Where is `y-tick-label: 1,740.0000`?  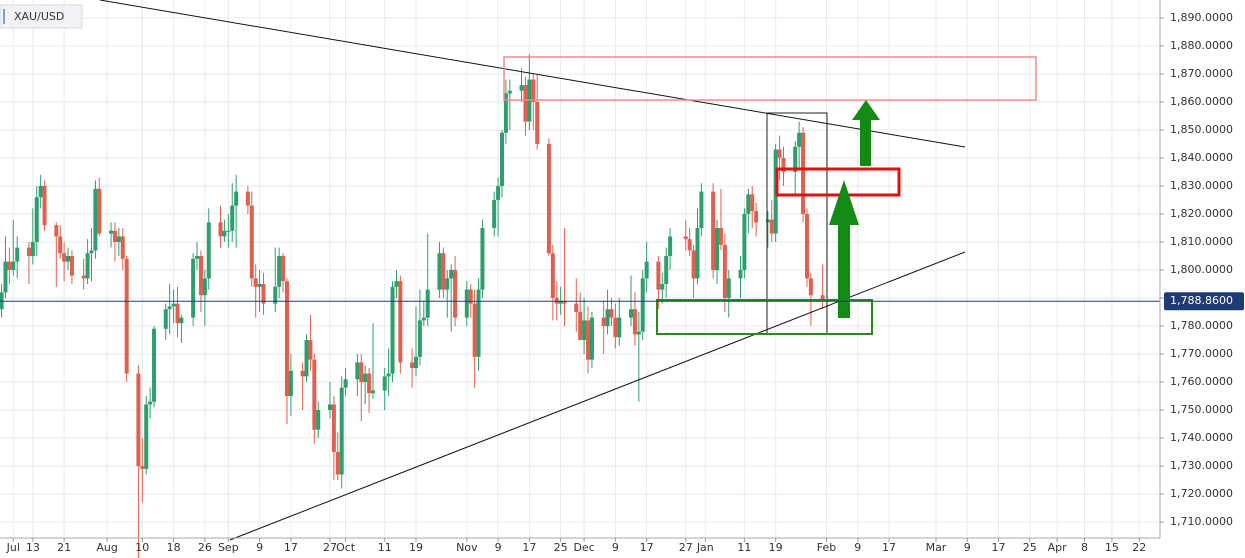
y-tick-label: 1,740.0000 is located at coordinates (1201, 437).